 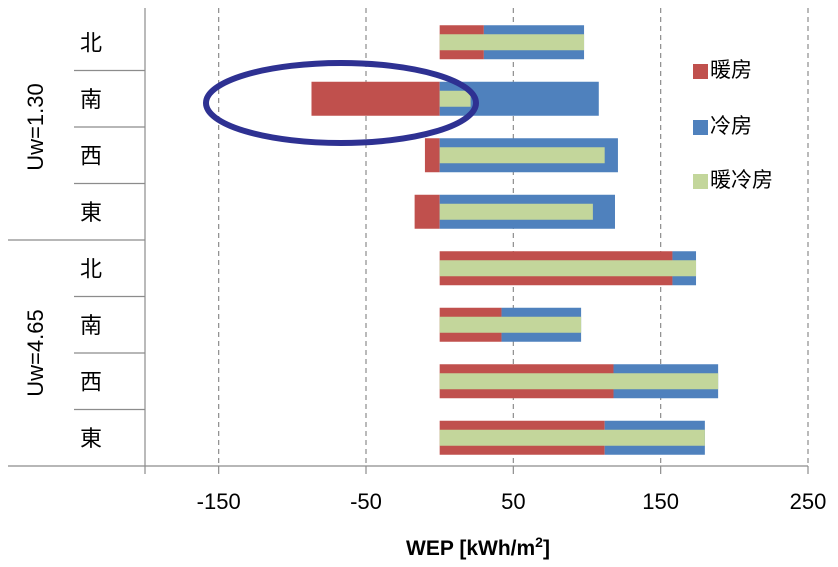 What do you see at coordinates (219, 501) in the screenshot?
I see `x-tick-label: -150` at bounding box center [219, 501].